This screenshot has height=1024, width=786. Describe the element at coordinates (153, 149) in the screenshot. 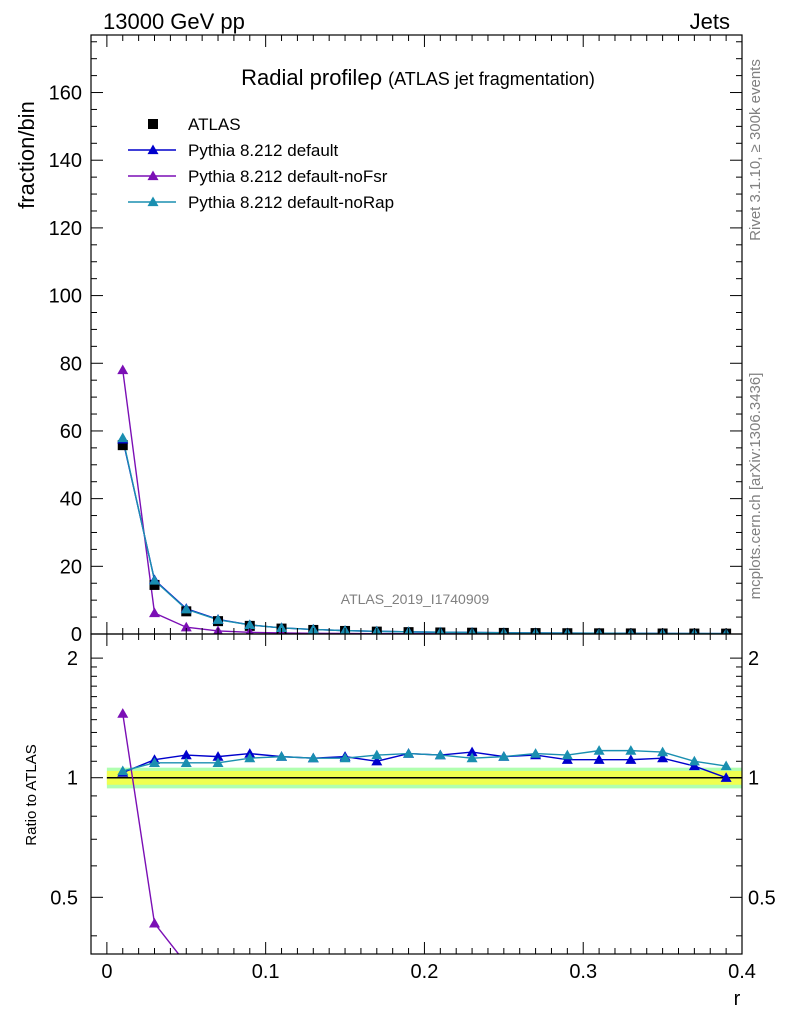

I see `legend-marker-default` at that location.